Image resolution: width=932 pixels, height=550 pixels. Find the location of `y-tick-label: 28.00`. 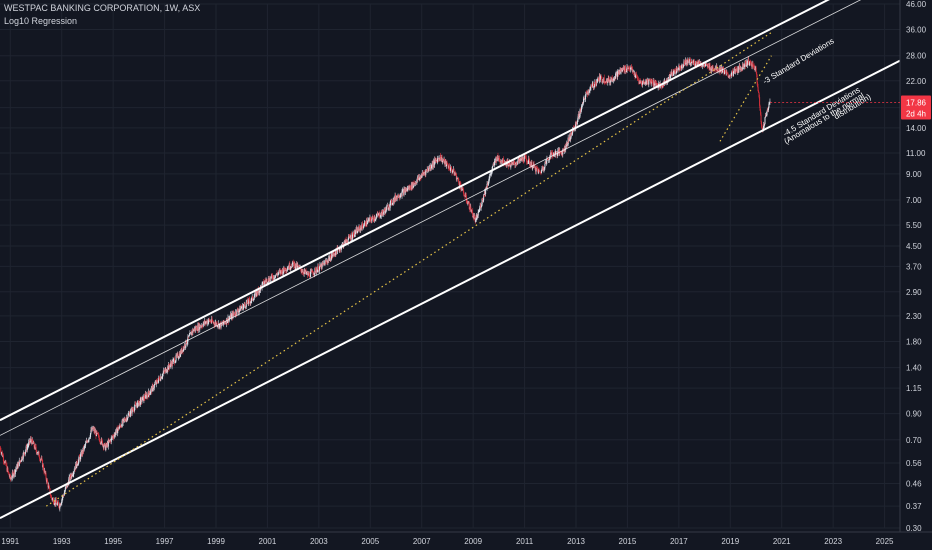

y-tick-label: 28.00 is located at coordinates (916, 56).